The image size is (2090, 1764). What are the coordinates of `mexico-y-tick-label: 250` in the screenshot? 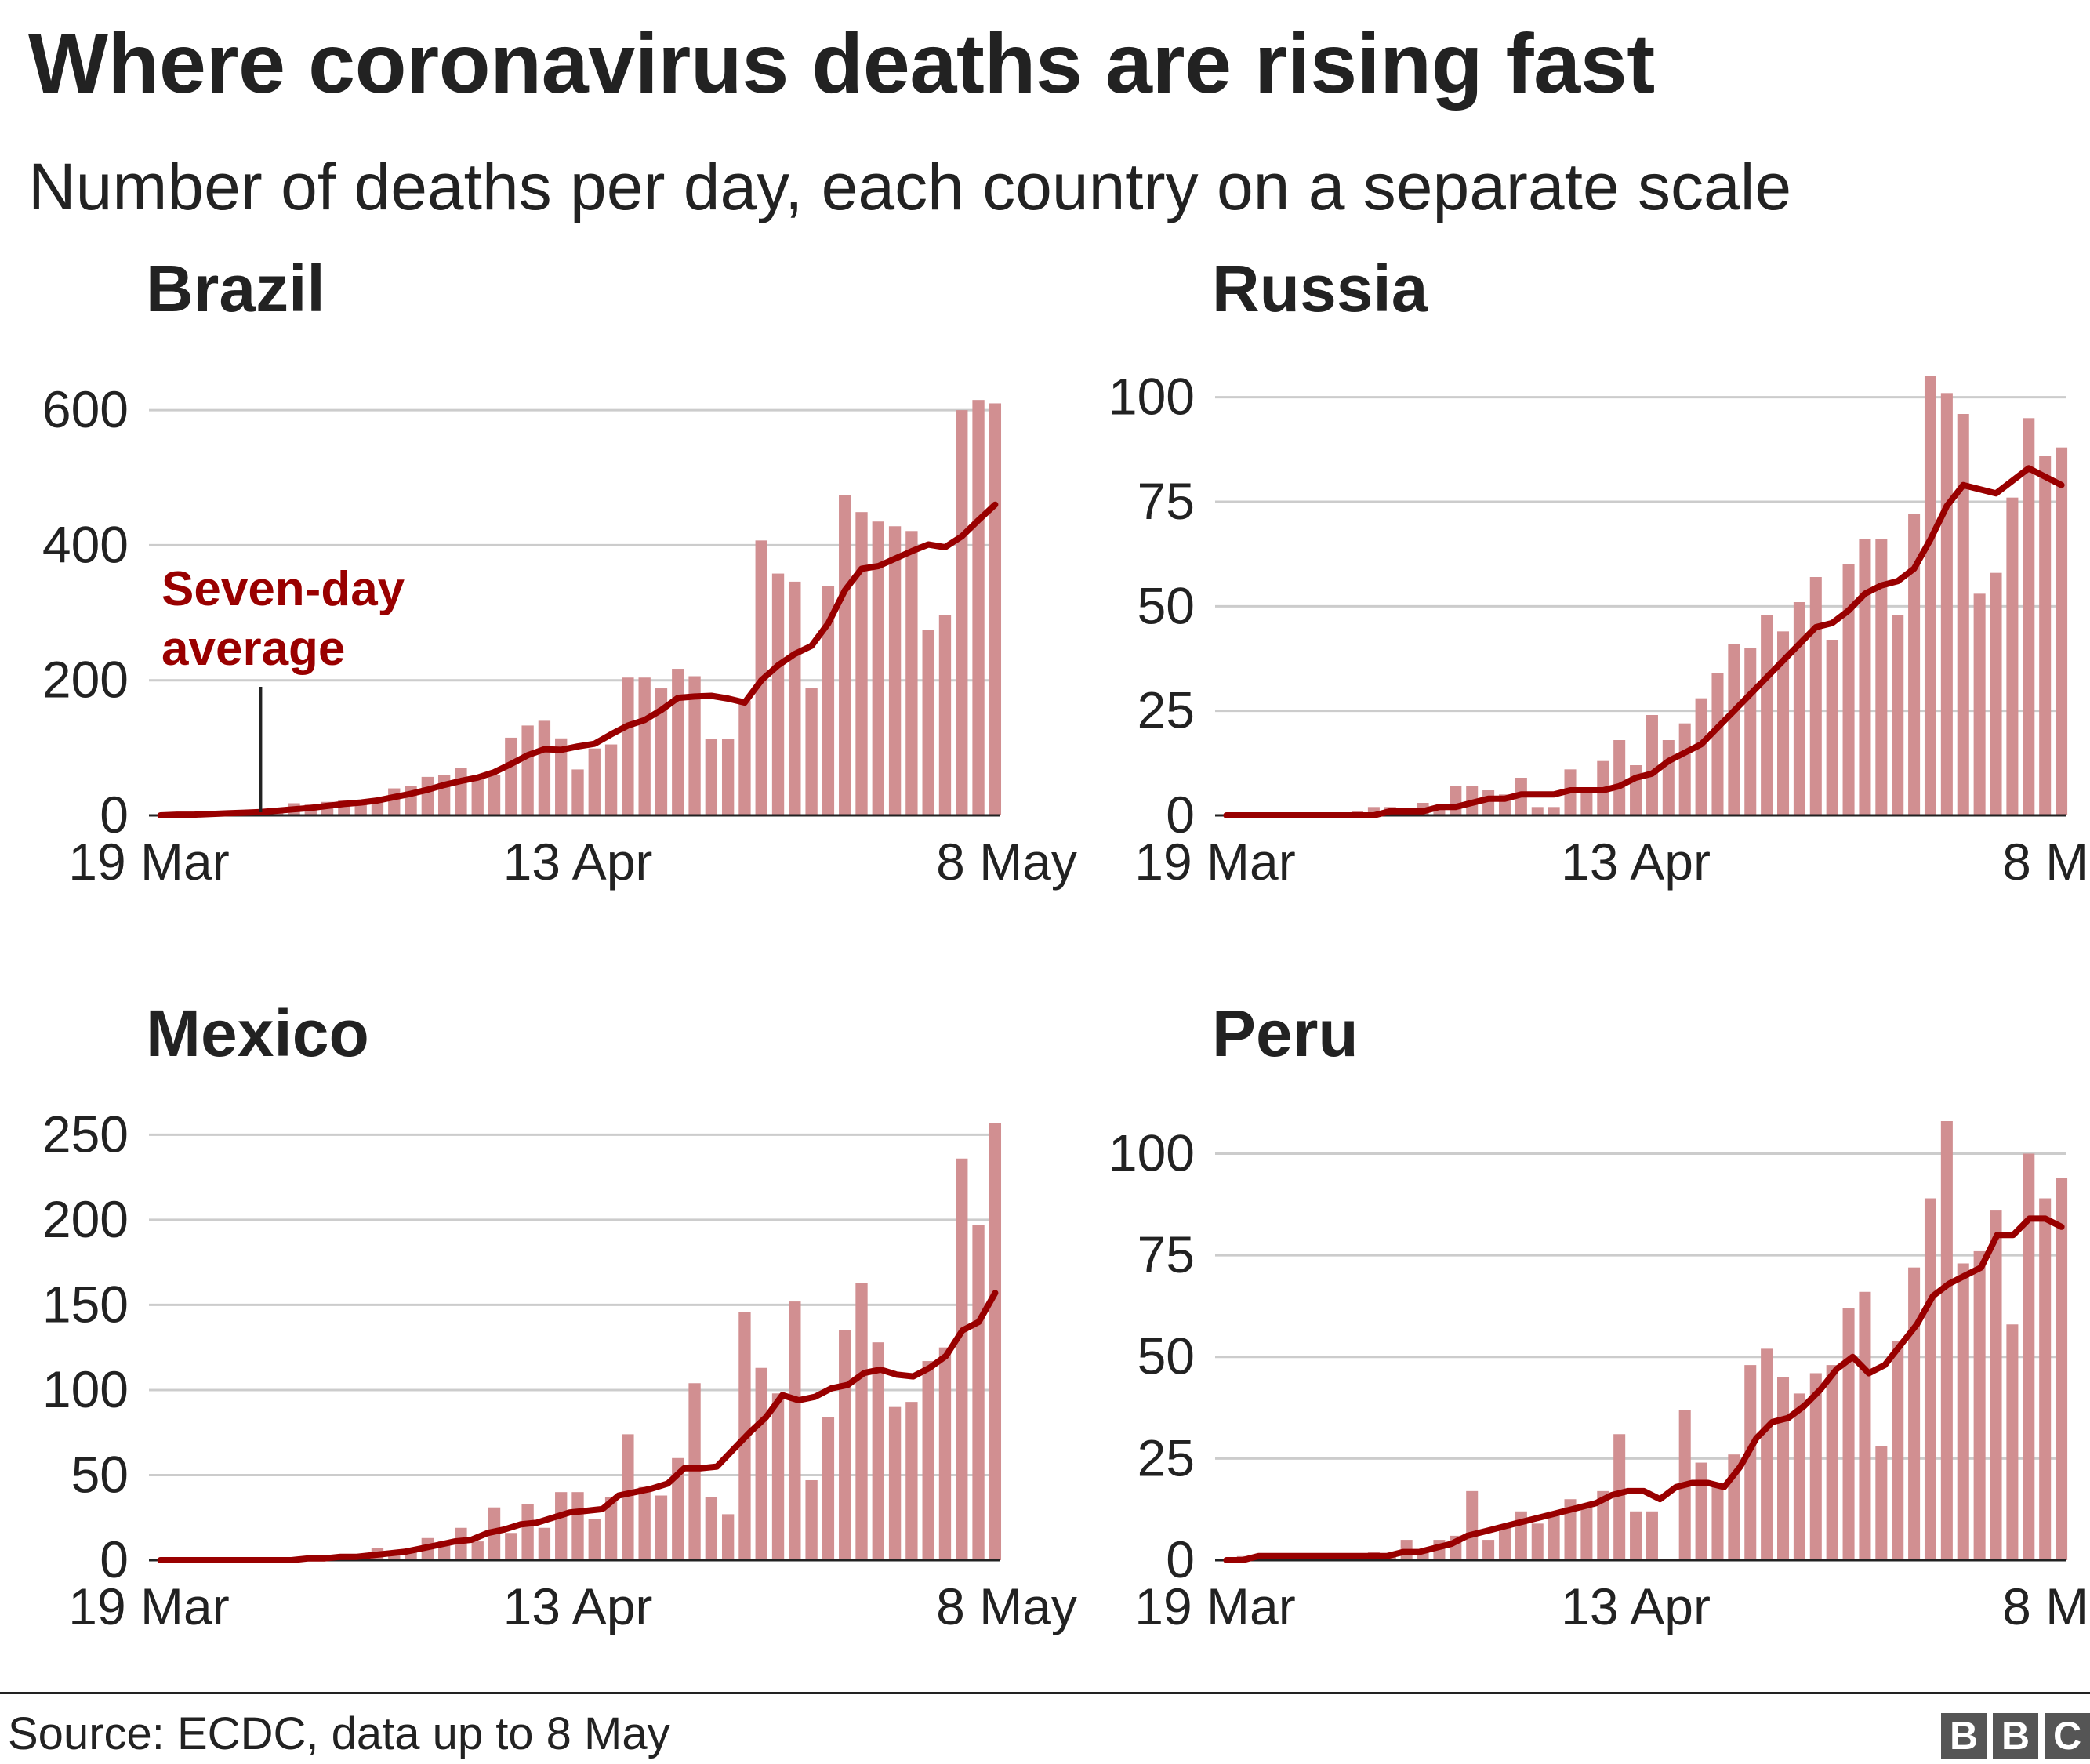 It's located at (85, 1134).